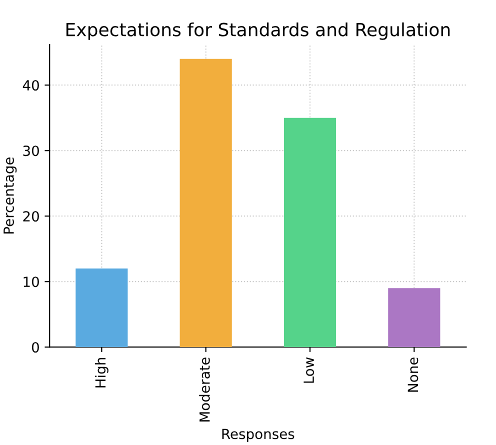 The height and width of the screenshot is (445, 496). What do you see at coordinates (31, 216) in the screenshot?
I see `y-tick-label: 20` at bounding box center [31, 216].